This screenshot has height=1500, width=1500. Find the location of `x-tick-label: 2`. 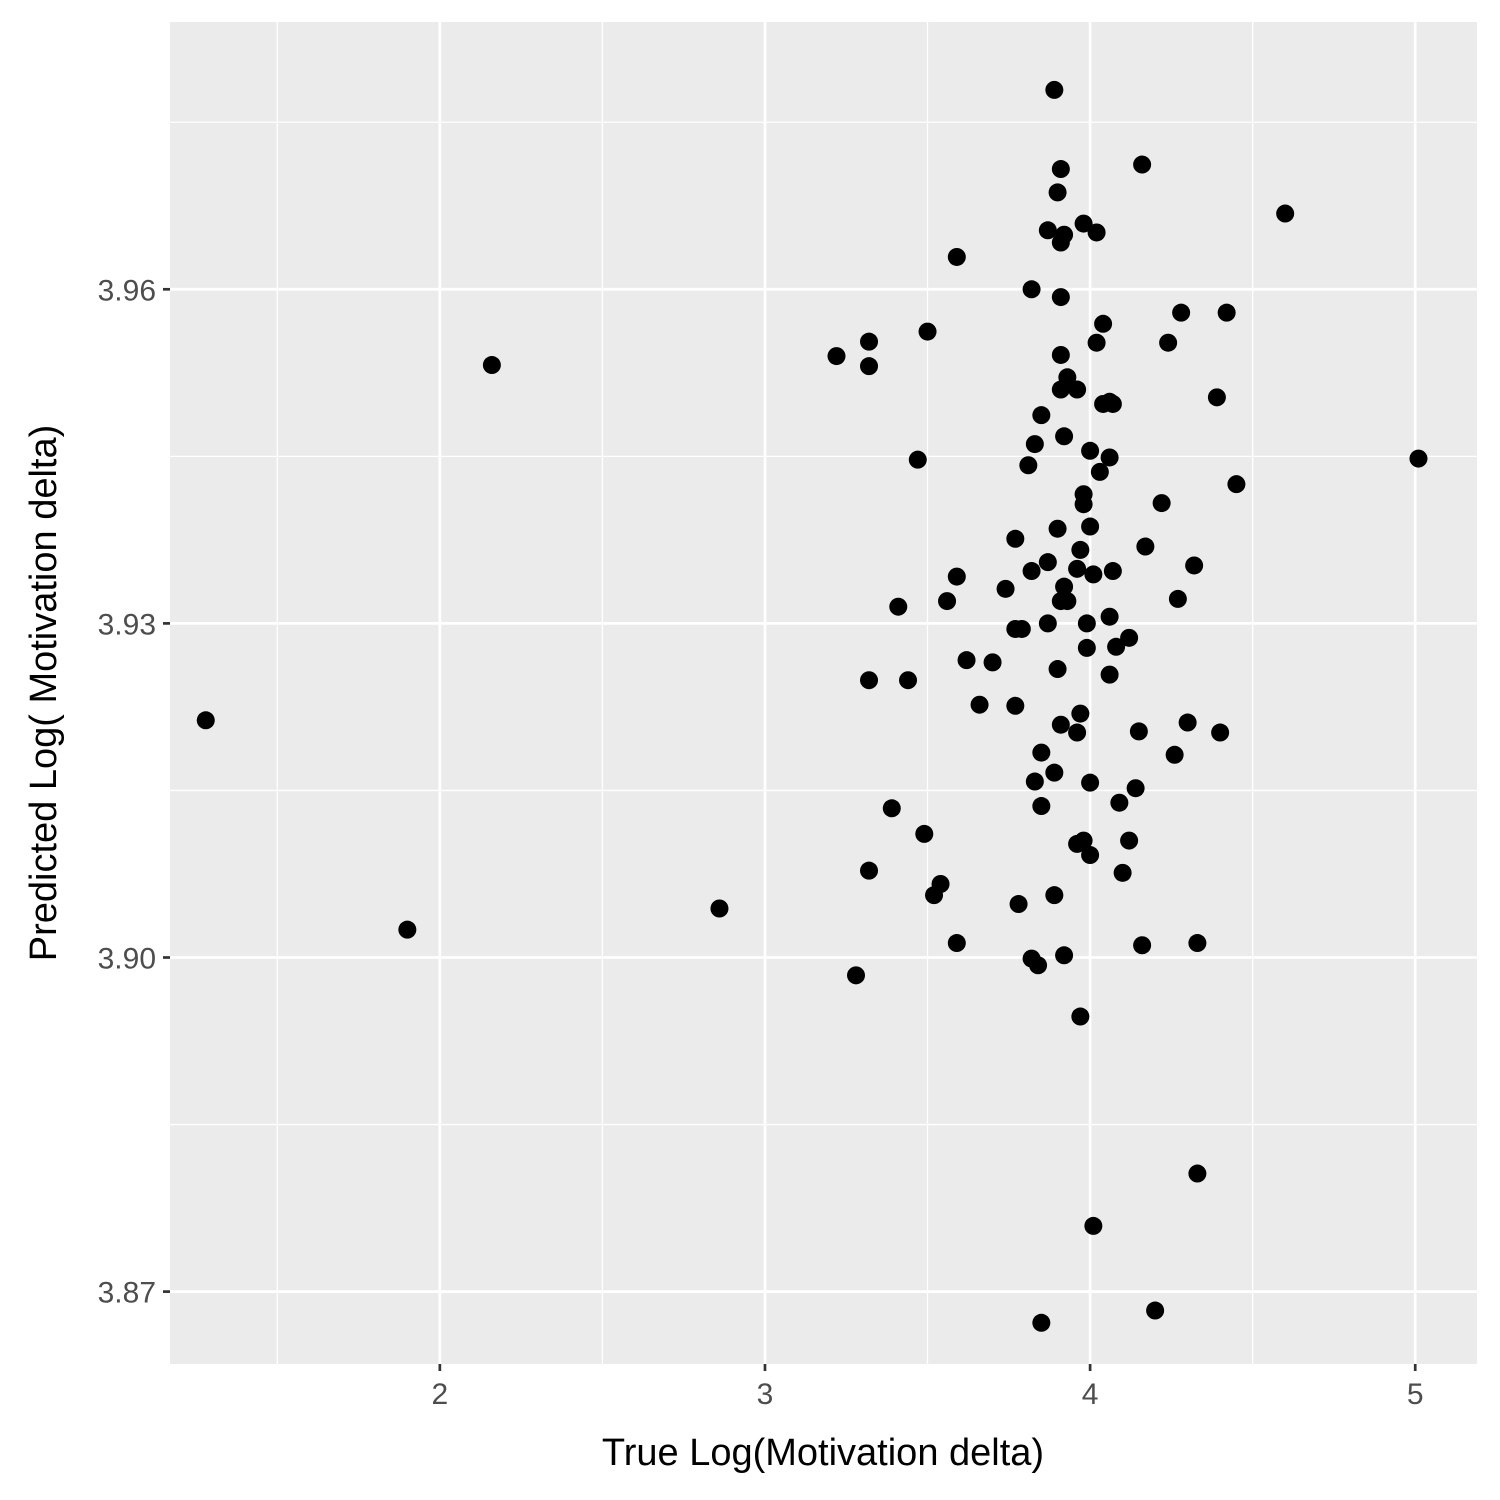

x-tick-label: 2 is located at coordinates (440, 1394).